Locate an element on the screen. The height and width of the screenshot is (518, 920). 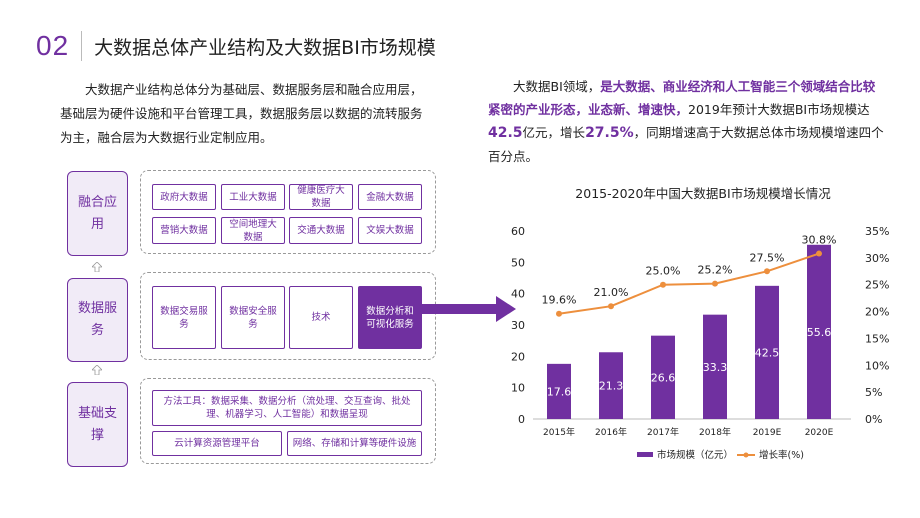
y-left-tick-label: 10 is located at coordinates (518, 388).